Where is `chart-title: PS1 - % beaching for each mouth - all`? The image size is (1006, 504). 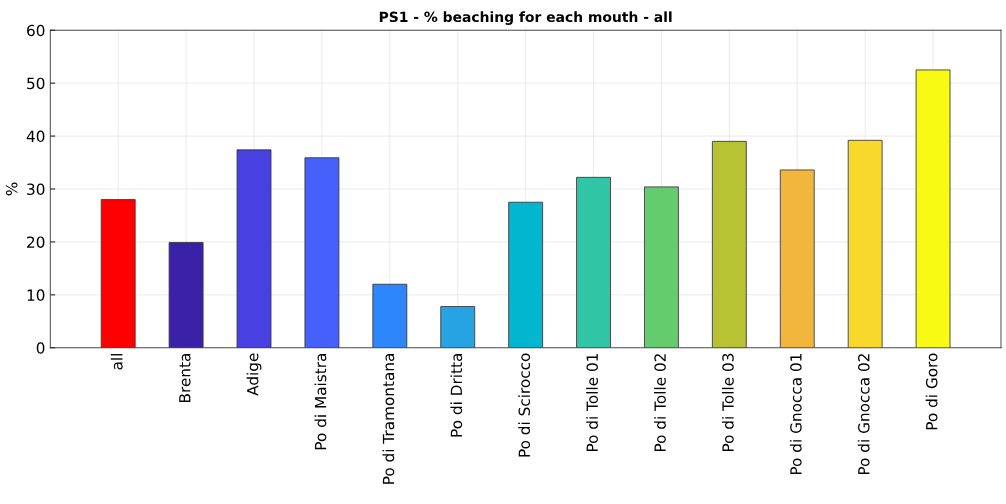 chart-title: PS1 - % beaching for each mouth - all is located at coordinates (525, 18).